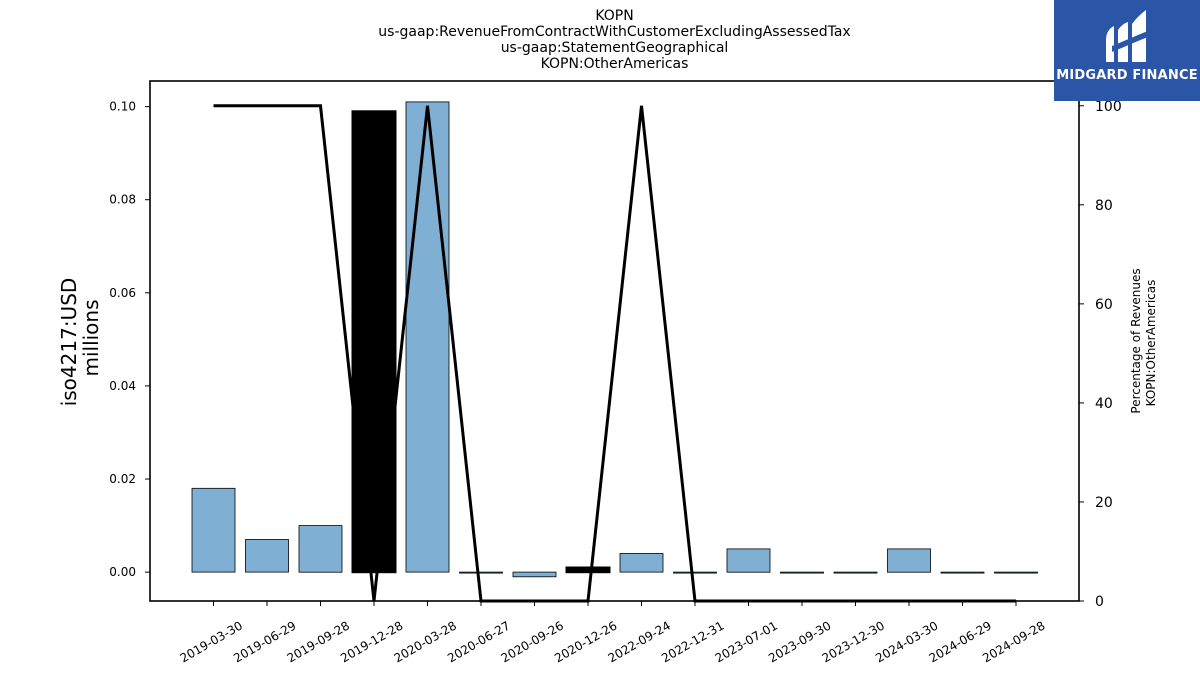  What do you see at coordinates (1108, 107) in the screenshot?
I see `y2-tick-label: 100` at bounding box center [1108, 107].